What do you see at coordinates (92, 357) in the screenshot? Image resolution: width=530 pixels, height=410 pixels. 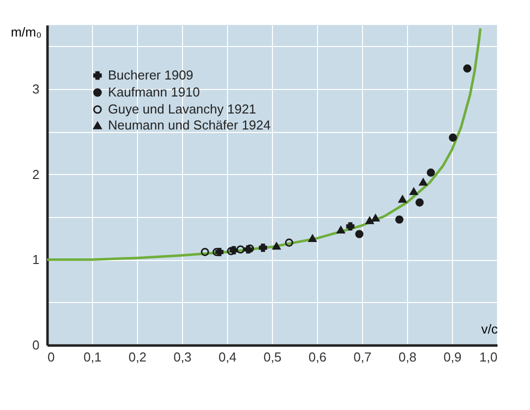 I see `x-tick-label: 0,1` at bounding box center [92, 357].